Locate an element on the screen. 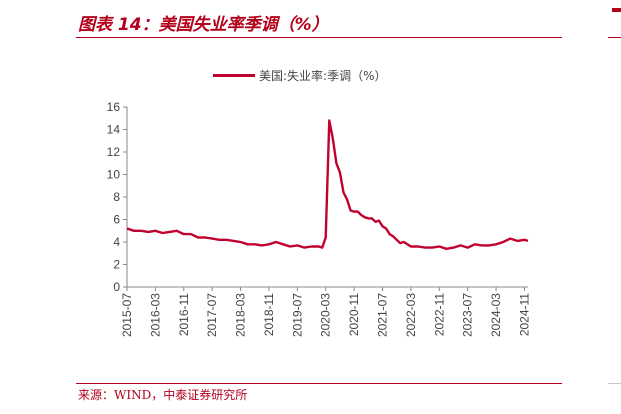 This screenshot has height=414, width=621. legend-swatch is located at coordinates (234, 75).